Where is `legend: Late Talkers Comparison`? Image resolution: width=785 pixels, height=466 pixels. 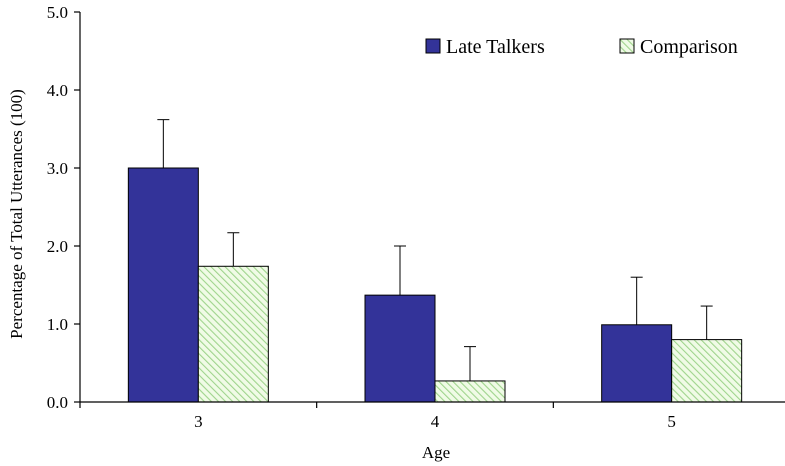
legend: Late Talkers Comparison is located at coordinates (582, 47).